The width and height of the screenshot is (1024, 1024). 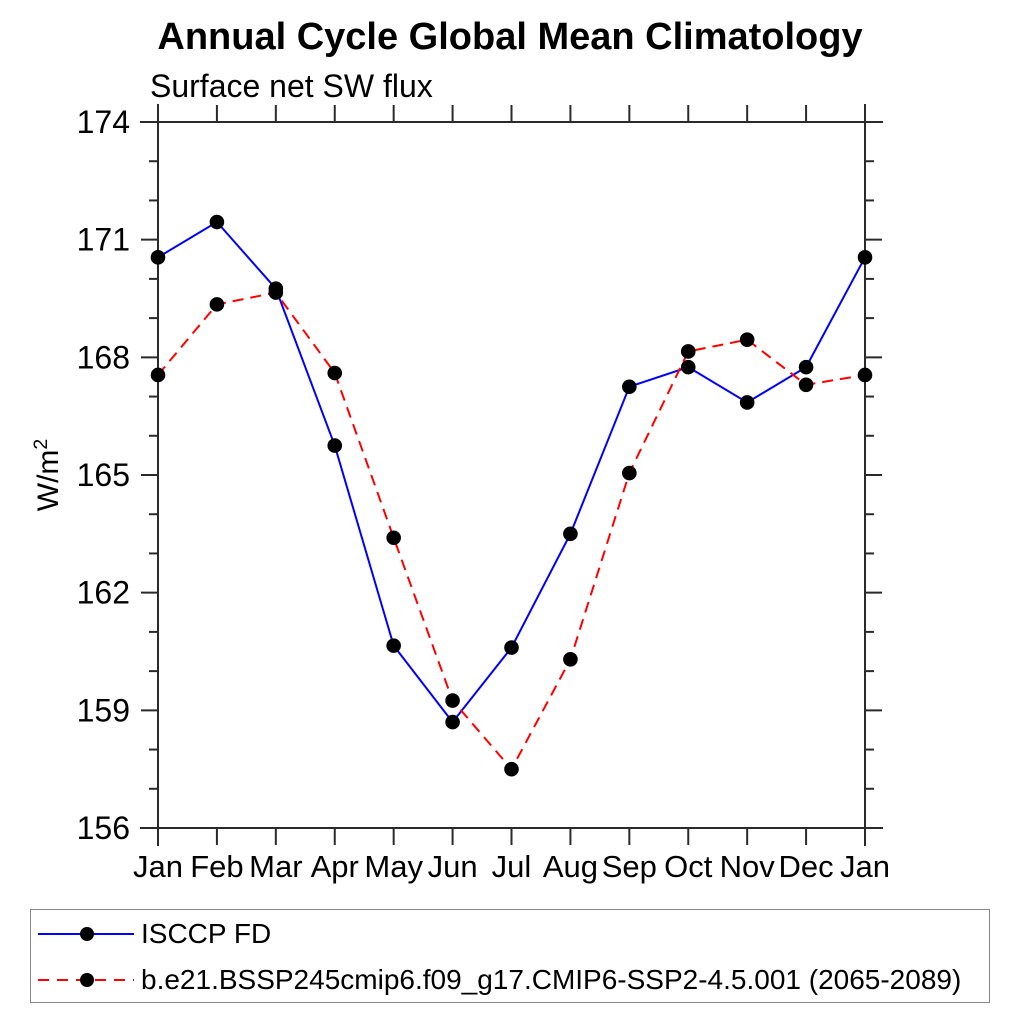 What do you see at coordinates (216, 866) in the screenshot?
I see `x-axis-tick-label: Feb` at bounding box center [216, 866].